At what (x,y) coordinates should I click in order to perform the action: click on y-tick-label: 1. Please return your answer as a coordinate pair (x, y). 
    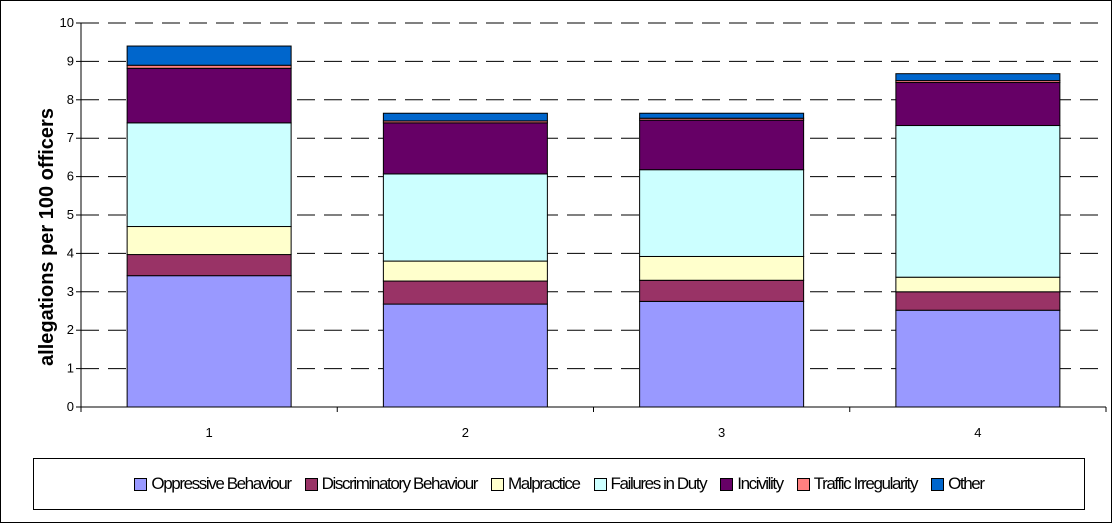
    Looking at the image, I should click on (70, 368).